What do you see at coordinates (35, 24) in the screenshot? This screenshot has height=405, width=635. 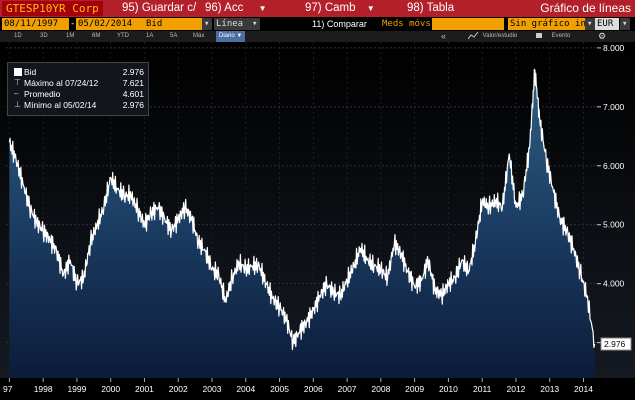 I see `start-date-field: 08/11/1997` at bounding box center [35, 24].